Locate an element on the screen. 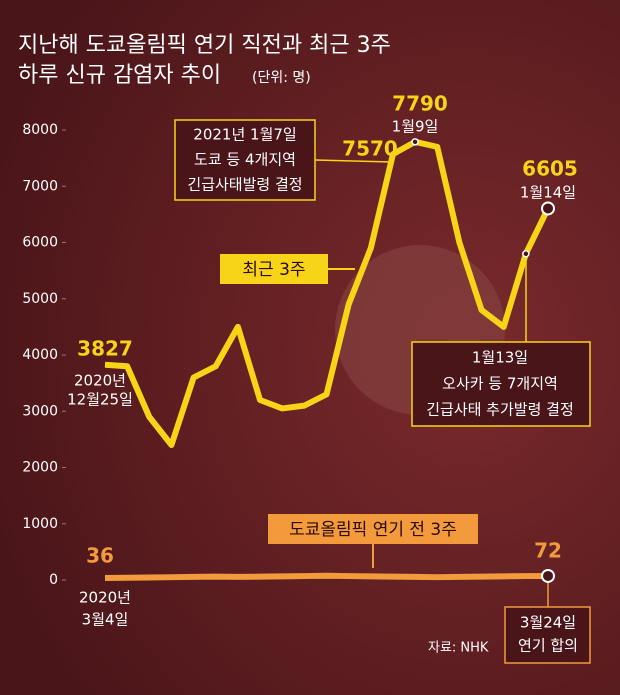 The height and width of the screenshot is (695, 620). annotation: 2021년 1월7일 is located at coordinates (244, 135).